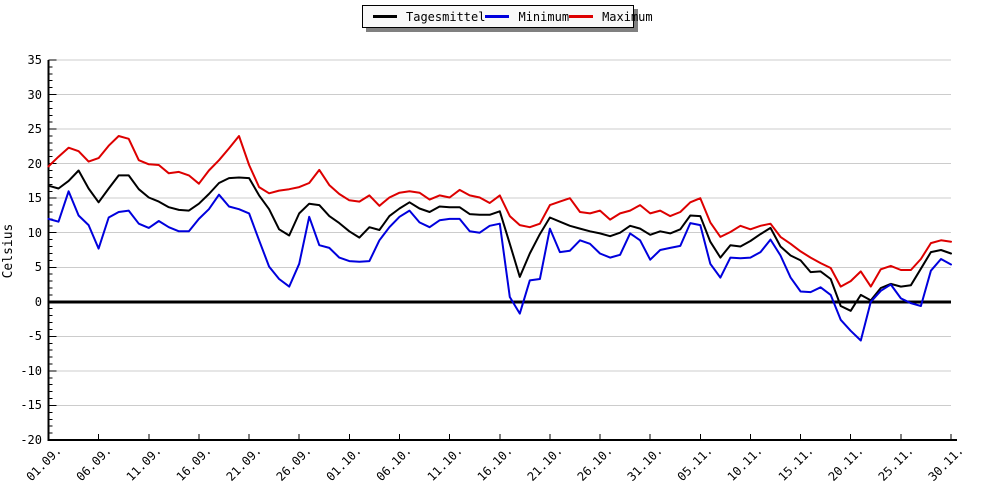 The width and height of the screenshot is (1000, 500). Describe the element at coordinates (31, 370) in the screenshot. I see `y-tick-label: -10` at that location.